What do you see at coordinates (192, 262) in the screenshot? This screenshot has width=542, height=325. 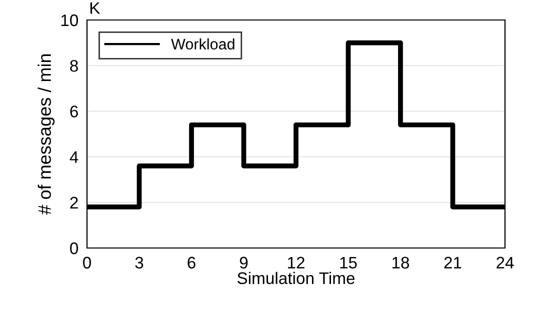 I see `x-tick-label: 6` at bounding box center [192, 262].